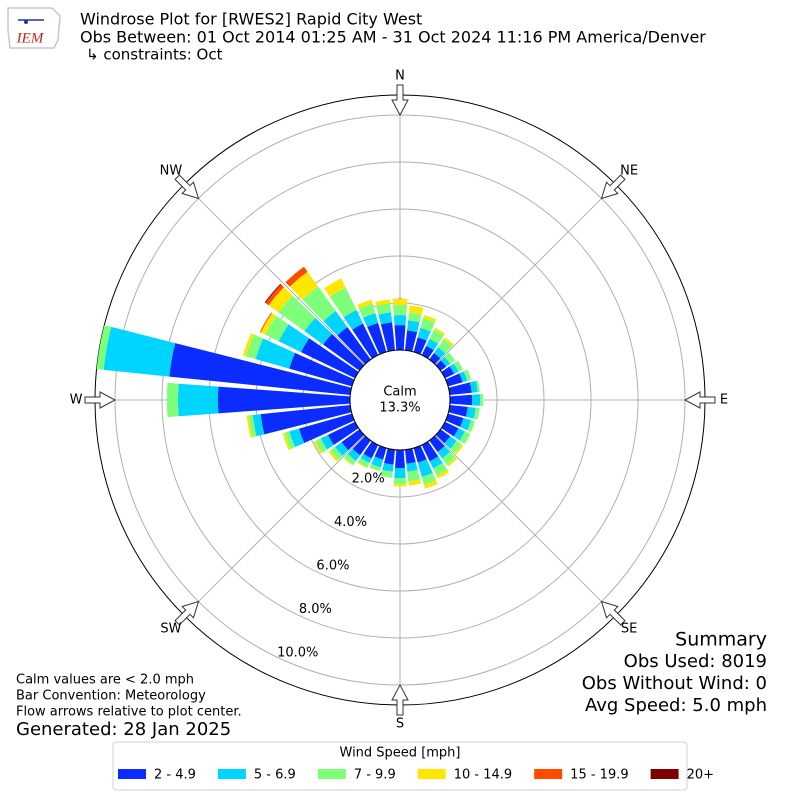 The height and width of the screenshot is (800, 800). What do you see at coordinates (26, 22) in the screenshot?
I see `logo-dot` at bounding box center [26, 22].